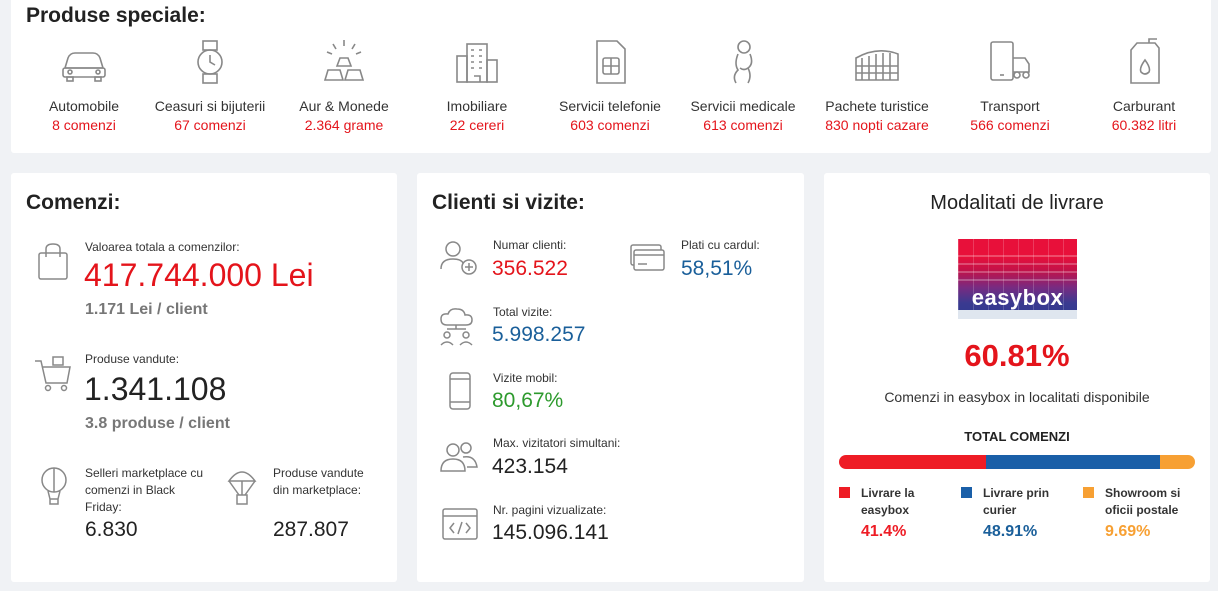 This screenshot has width=1218, height=591. What do you see at coordinates (743, 125) in the screenshot?
I see `product-value: 613 comenzi` at bounding box center [743, 125].